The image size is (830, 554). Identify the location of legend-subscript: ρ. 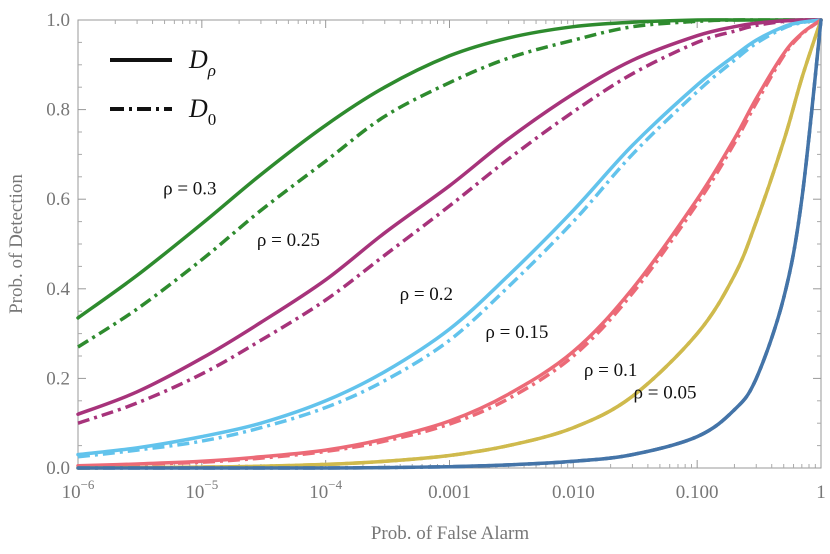
(211, 70).